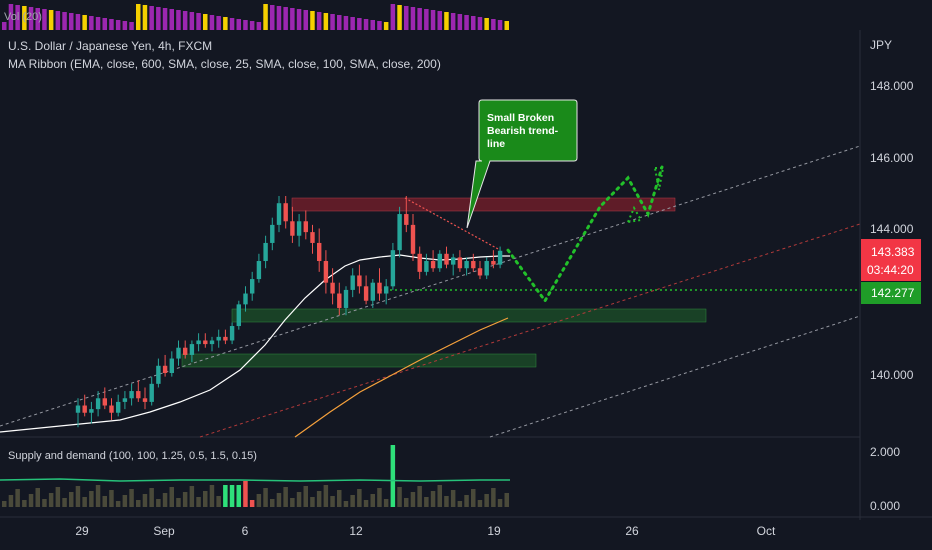 The image size is (932, 550). What do you see at coordinates (766, 531) in the screenshot?
I see `time-tick-oct: Oct` at bounding box center [766, 531].